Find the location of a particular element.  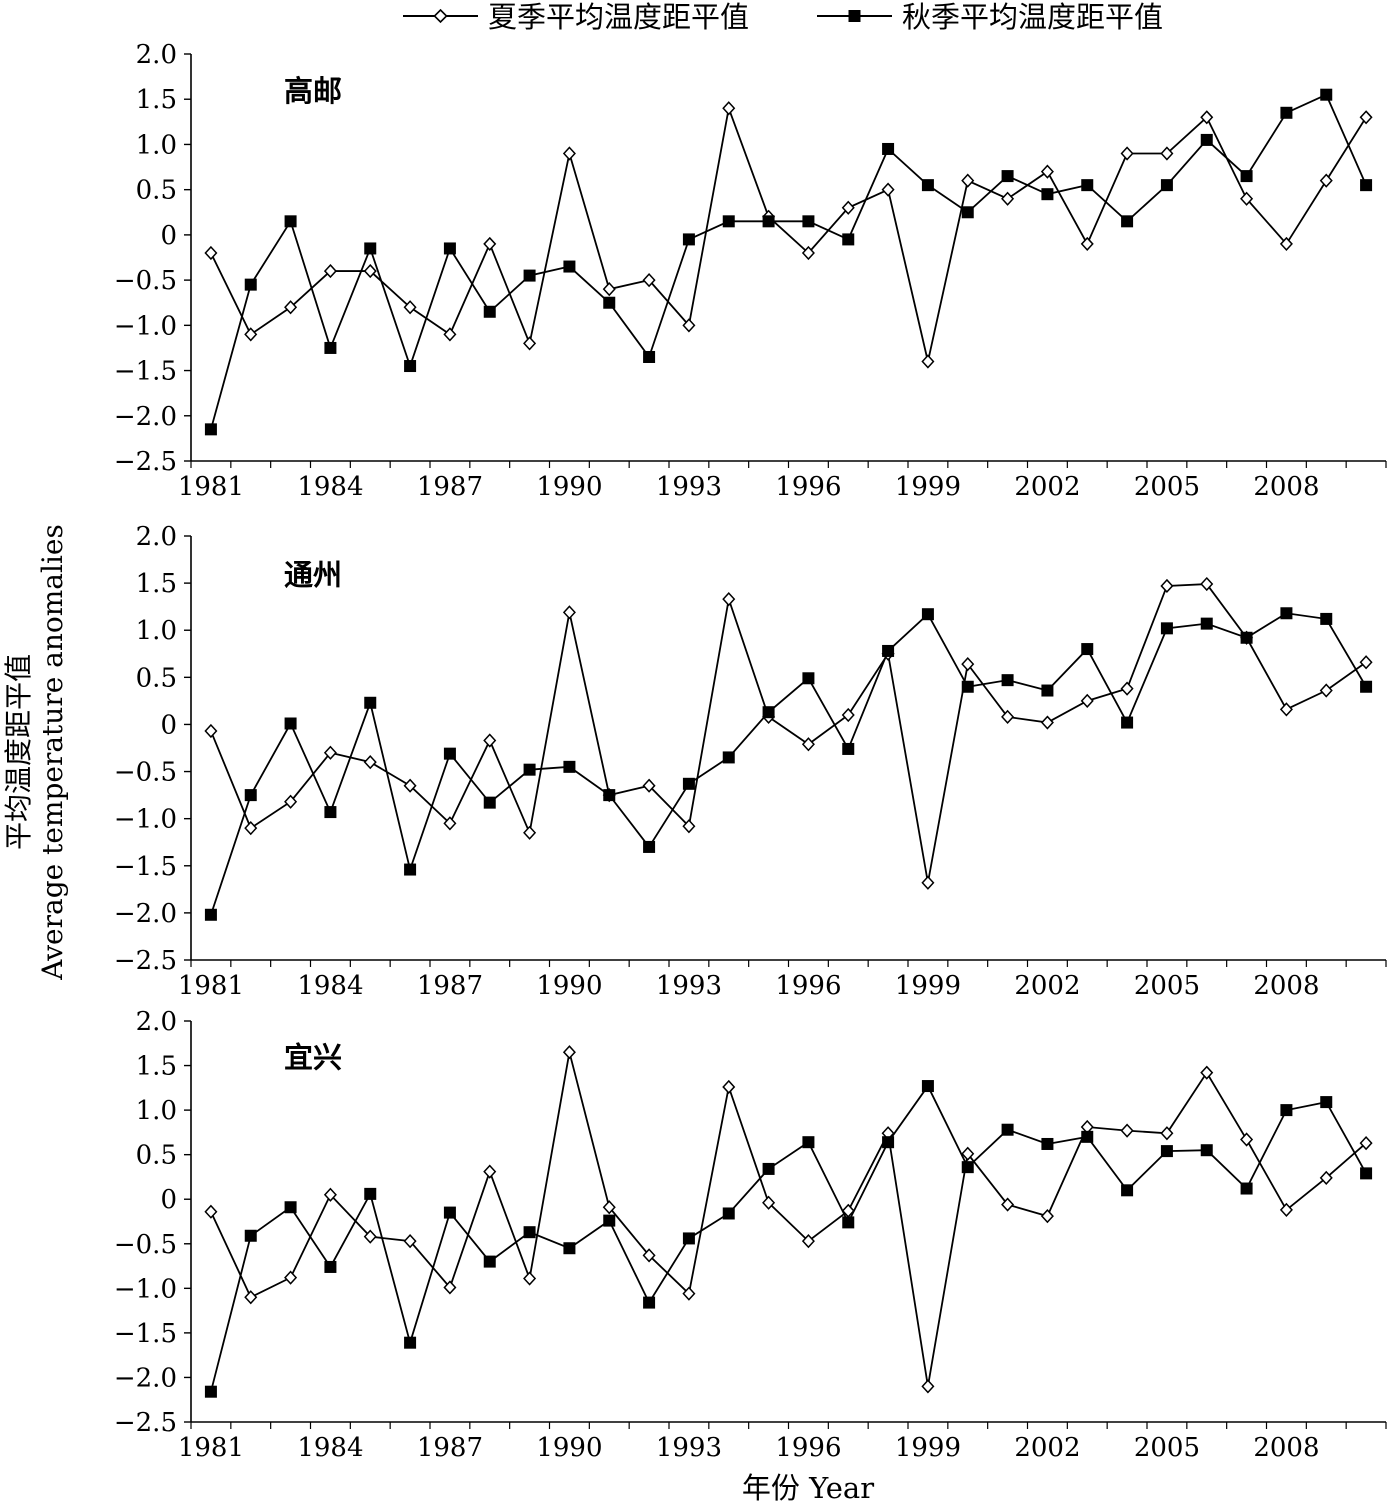

x-tick-label: 1981 is located at coordinates (211, 986).